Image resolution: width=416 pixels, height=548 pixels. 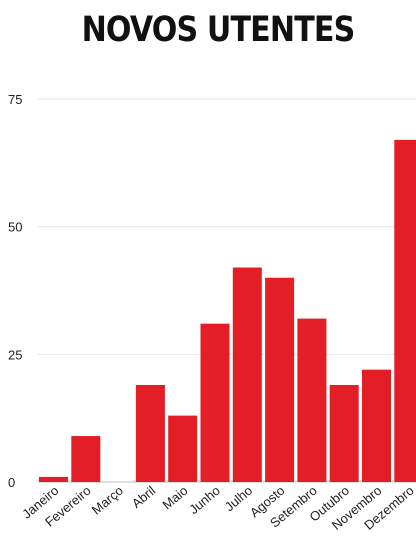 What do you see at coordinates (376, 425) in the screenshot?
I see `bar-novembro` at bounding box center [376, 425].